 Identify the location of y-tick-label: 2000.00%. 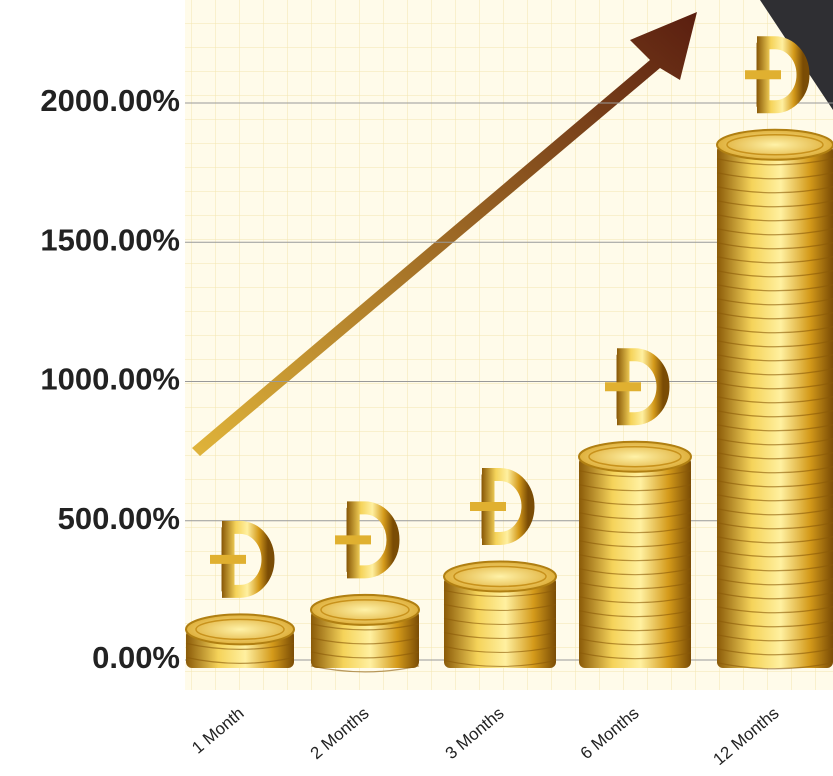
(110, 100).